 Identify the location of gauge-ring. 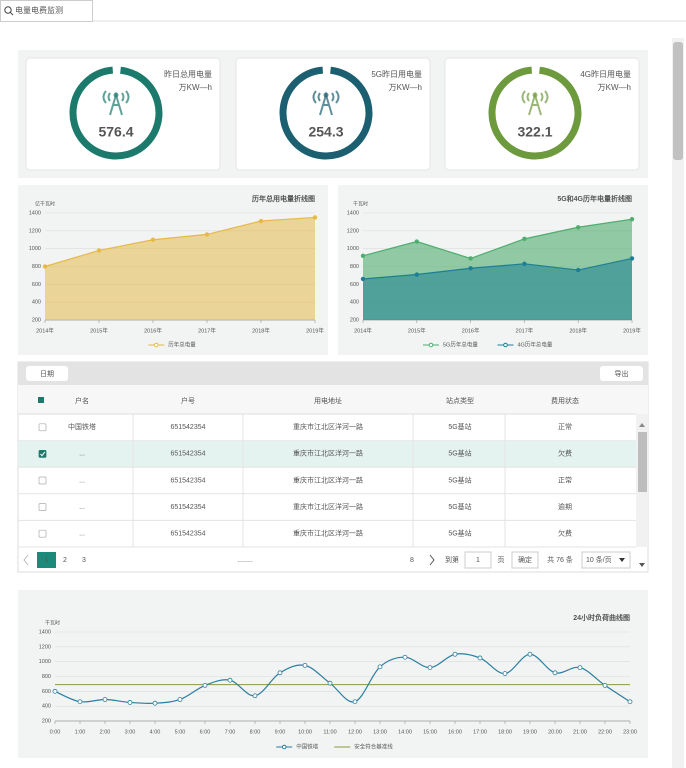
(326, 113).